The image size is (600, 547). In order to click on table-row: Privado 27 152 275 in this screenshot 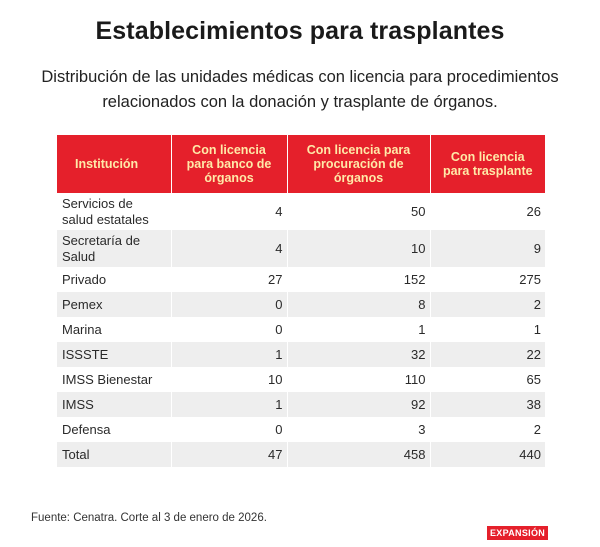, I will do `click(301, 279)`.